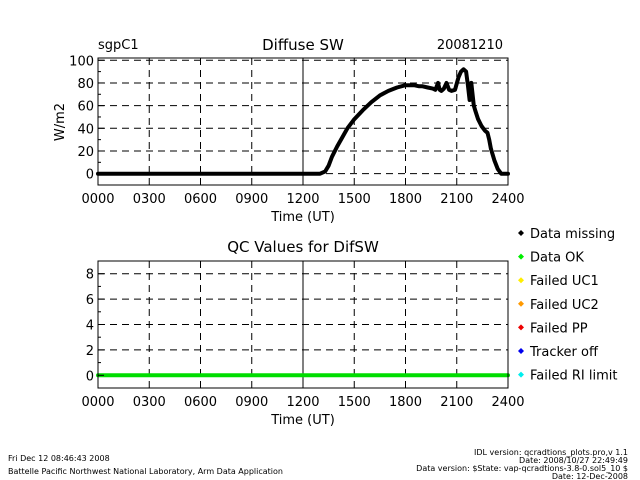  What do you see at coordinates (200, 199) in the screenshot?
I see `top-x-tick-label: 0600` at bounding box center [200, 199].